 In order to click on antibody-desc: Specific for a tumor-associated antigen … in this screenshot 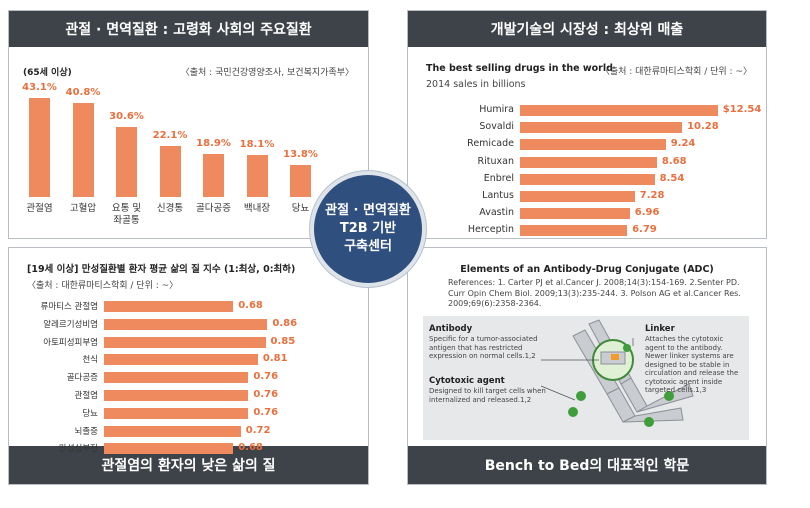, I will do `click(483, 347)`.